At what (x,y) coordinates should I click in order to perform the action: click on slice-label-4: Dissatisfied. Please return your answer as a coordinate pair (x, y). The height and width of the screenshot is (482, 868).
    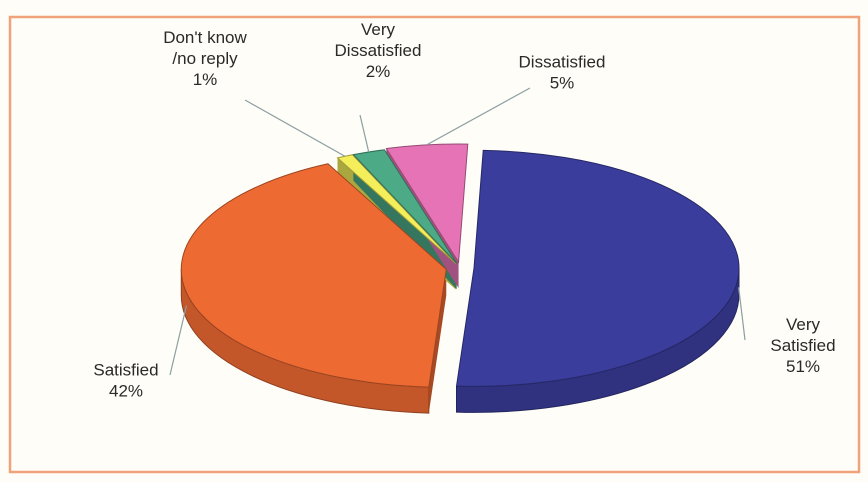
    Looking at the image, I should click on (562, 62).